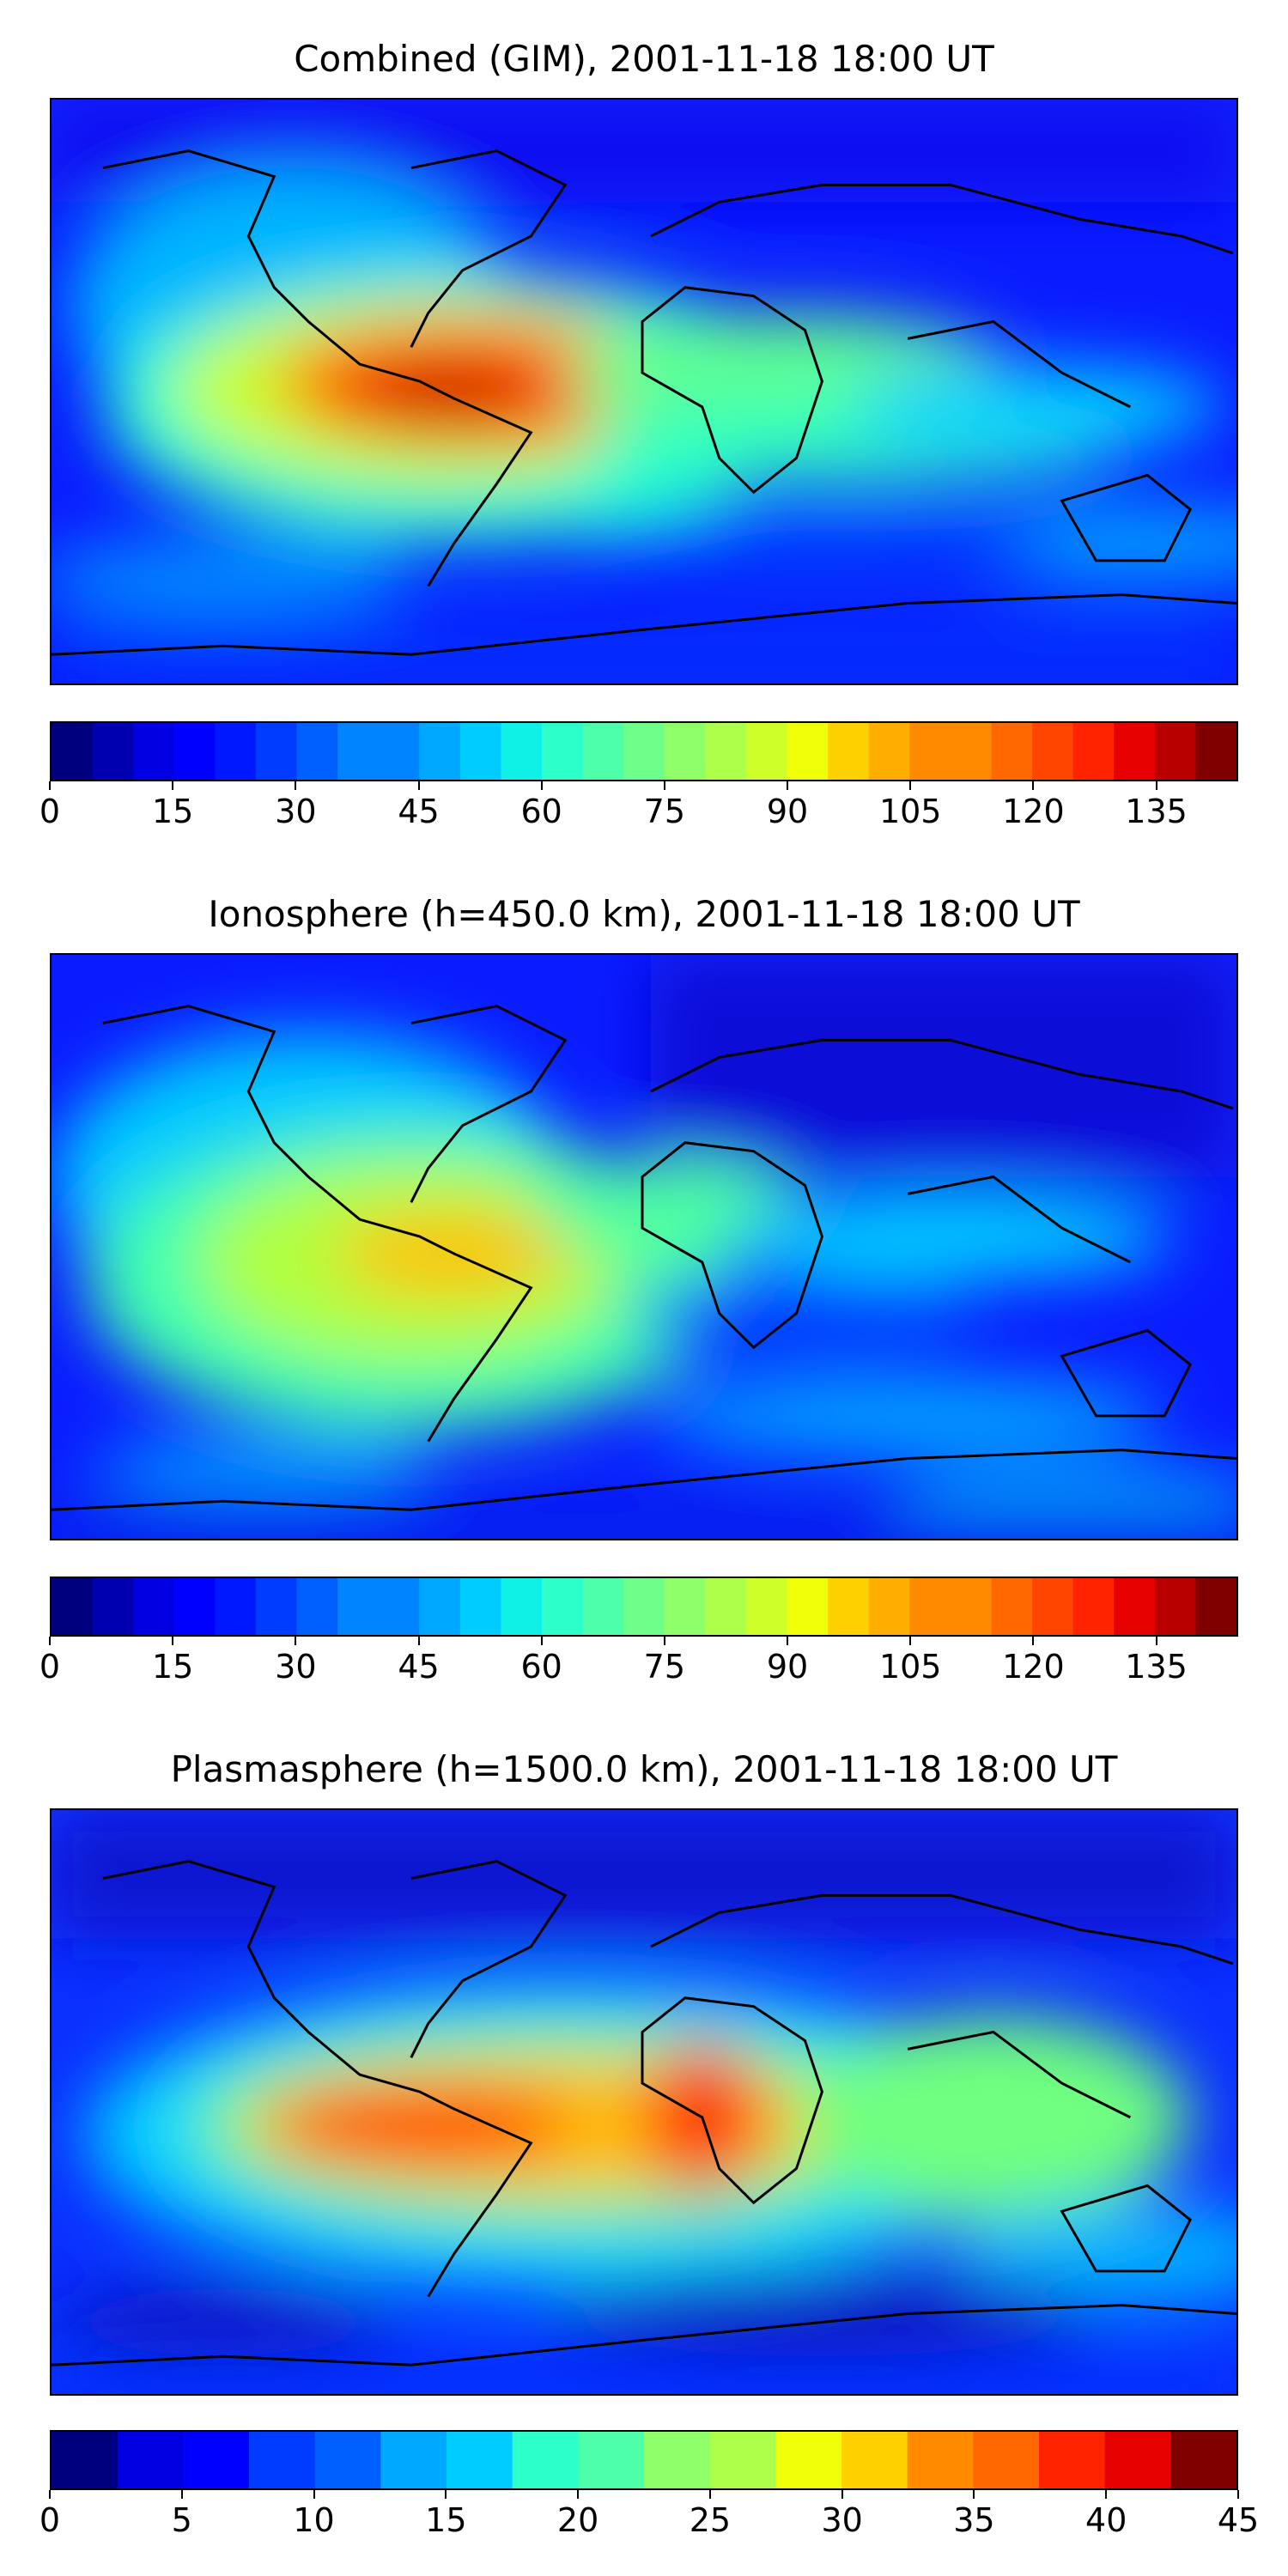 This screenshot has width=1288, height=2576. Describe the element at coordinates (577, 2520) in the screenshot. I see `tick-label: 20` at that location.